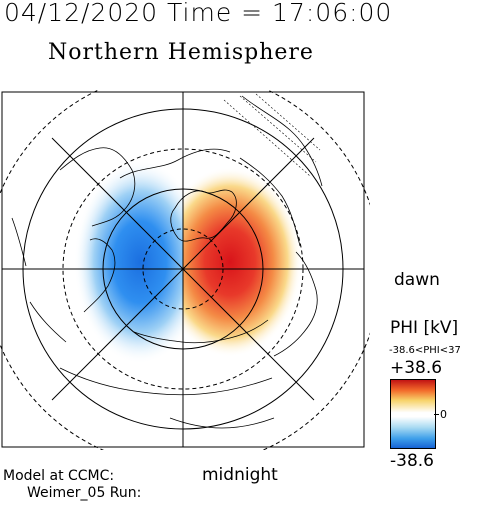  I want to click on colorbar-zero-tick, so click(436, 414).